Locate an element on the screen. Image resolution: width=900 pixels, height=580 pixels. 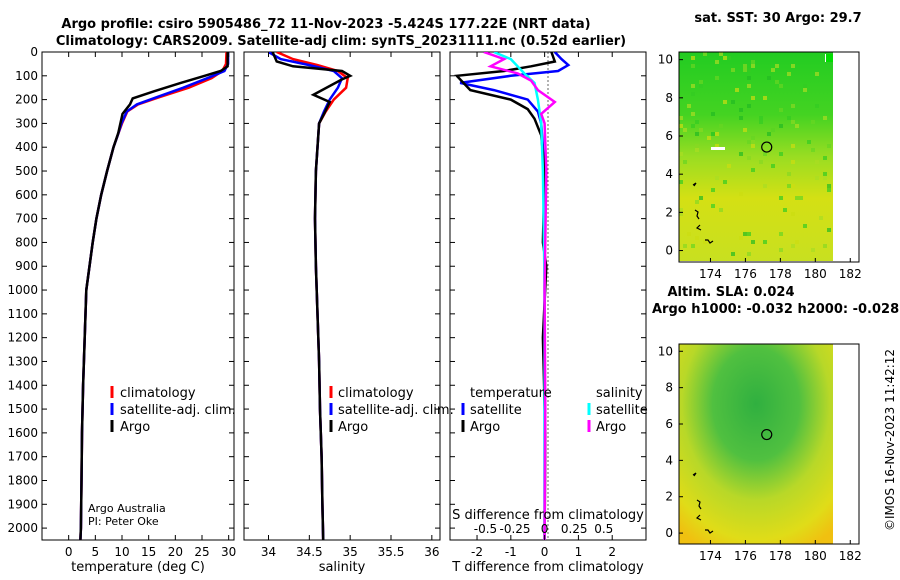
x-tick-label: 180 is located at coordinates (815, 556).